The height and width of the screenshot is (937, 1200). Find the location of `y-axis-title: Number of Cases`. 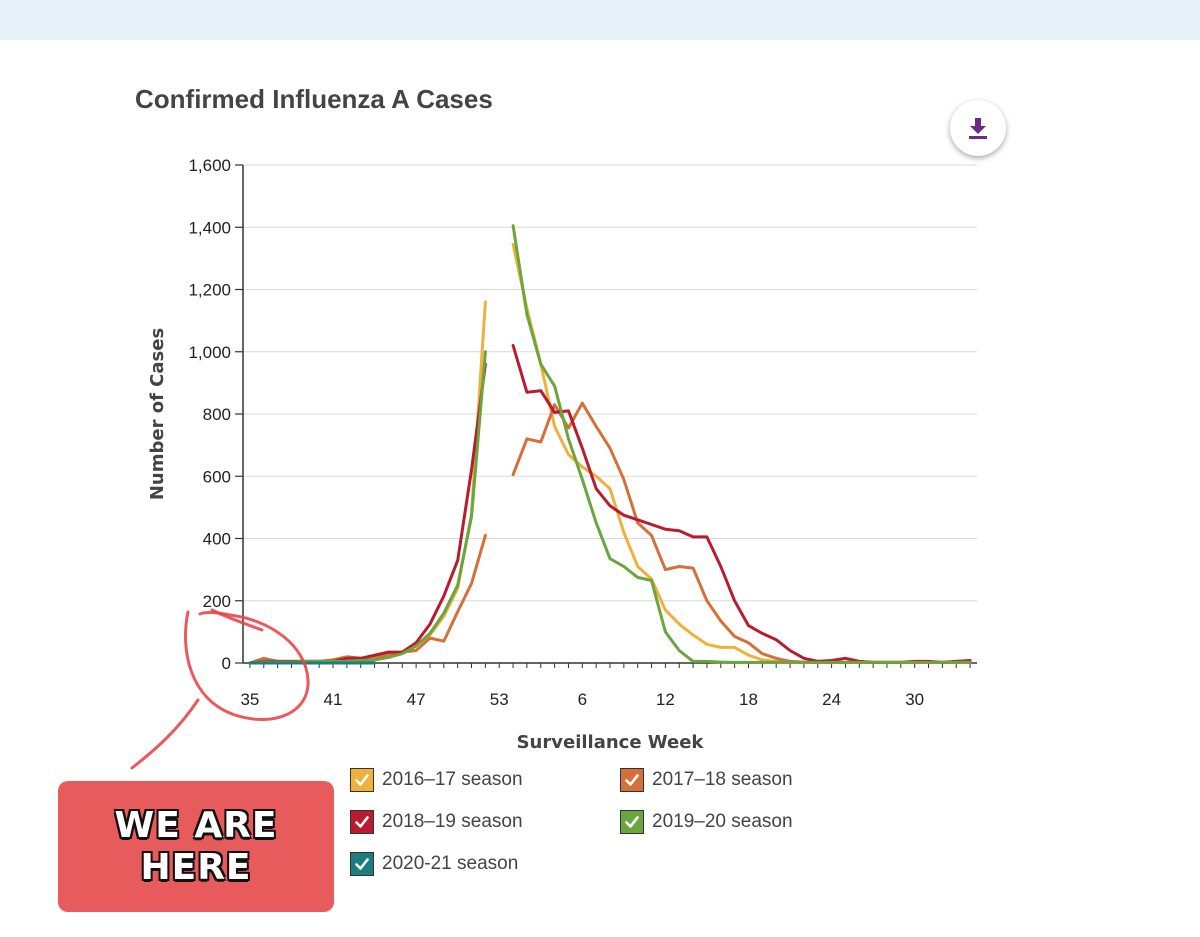

y-axis-title: Number of Cases is located at coordinates (157, 414).